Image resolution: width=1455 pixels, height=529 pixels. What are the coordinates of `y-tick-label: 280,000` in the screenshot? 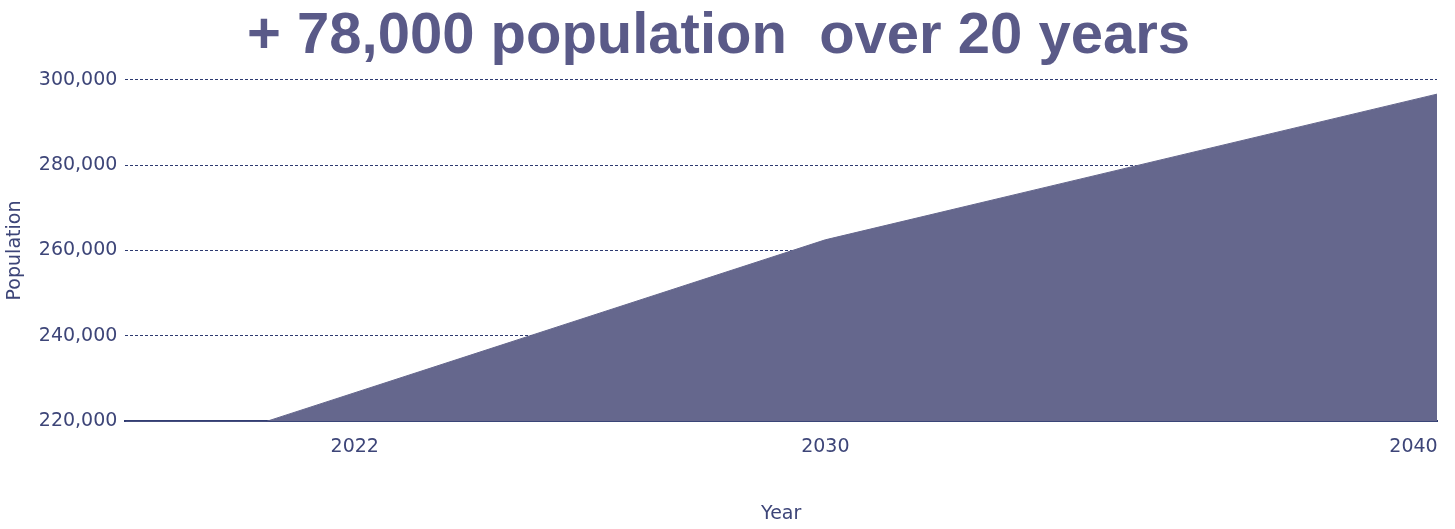 It's located at (78, 162).